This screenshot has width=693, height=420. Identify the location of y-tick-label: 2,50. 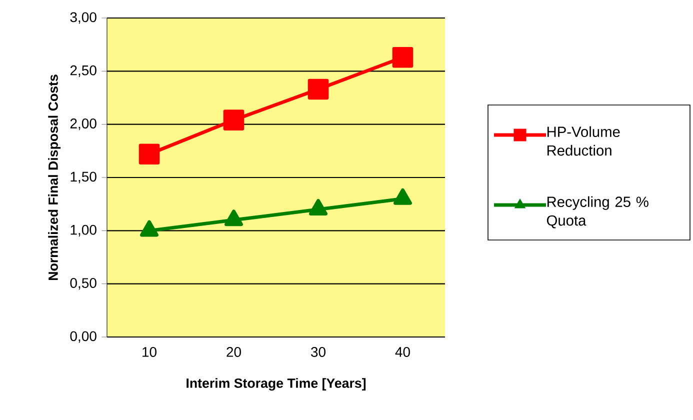
(83, 71).